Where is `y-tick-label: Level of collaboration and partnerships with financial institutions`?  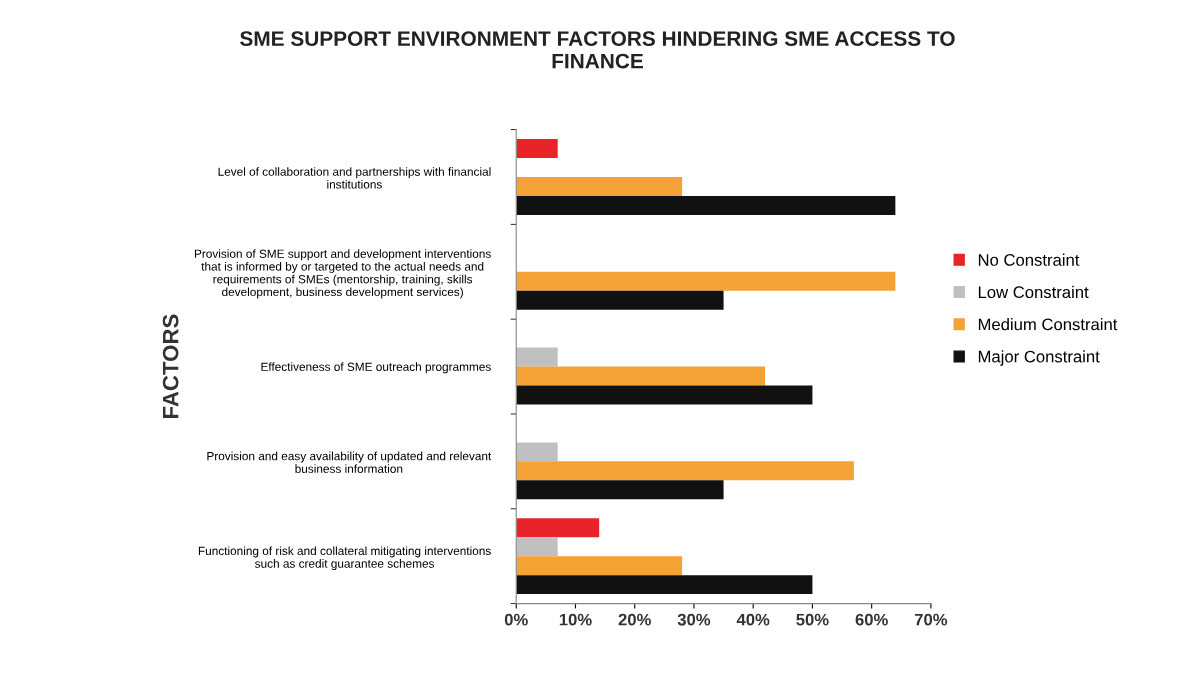
y-tick-label: Level of collaboration and partnerships with financial institutions is located at coordinates (354, 178).